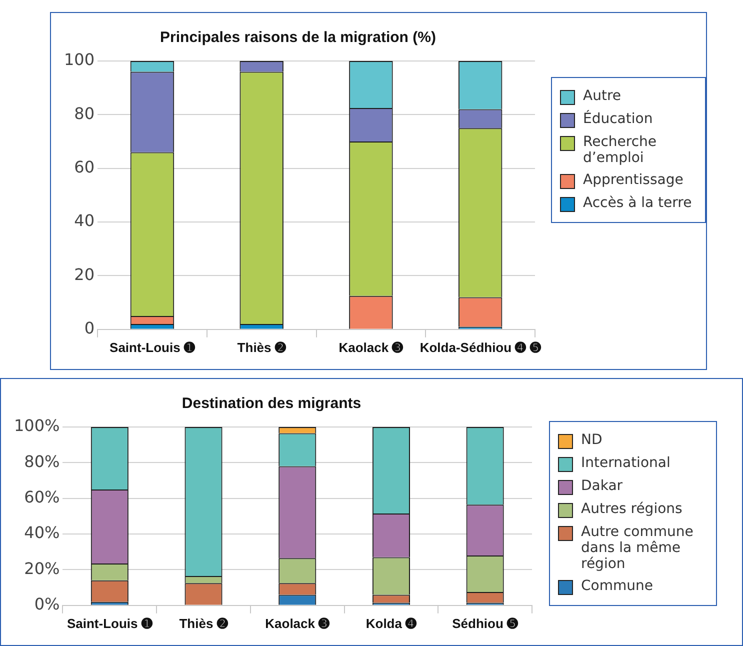 The width and height of the screenshot is (743, 646). Describe the element at coordinates (591, 440) in the screenshot. I see `legend-label: ND` at that location.